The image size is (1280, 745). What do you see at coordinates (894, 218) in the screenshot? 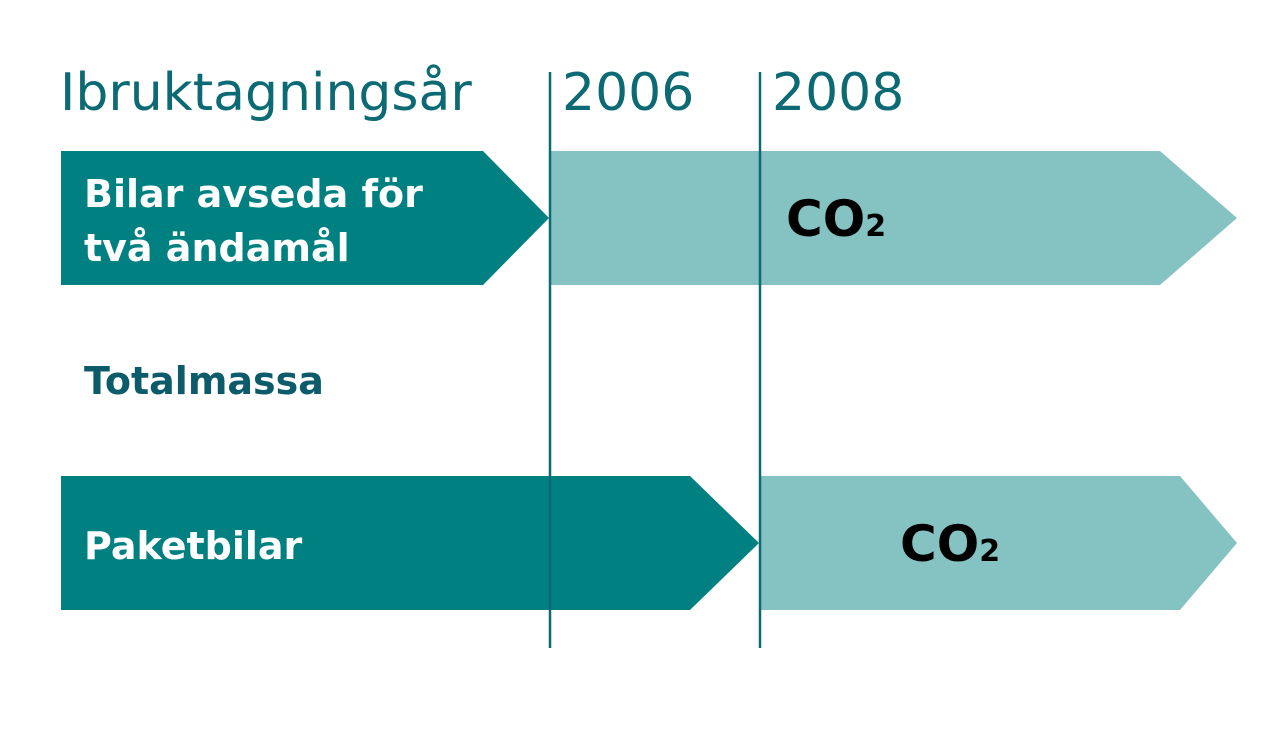
I see `dual-purpose-co2-arrow` at bounding box center [894, 218].